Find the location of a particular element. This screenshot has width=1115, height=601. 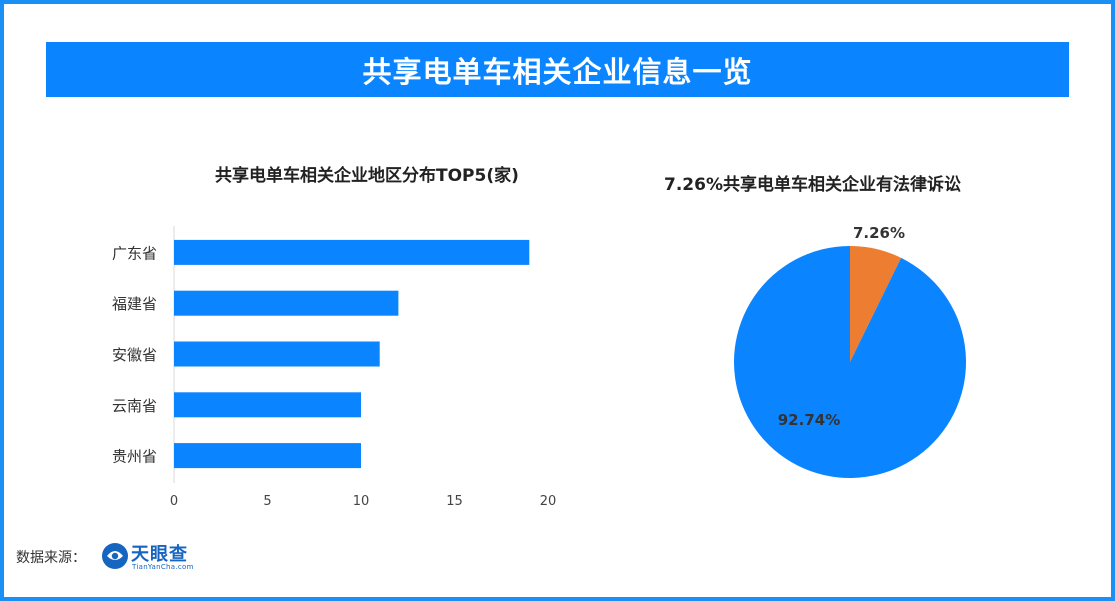

pie-slice-label: 7.26% is located at coordinates (879, 233).